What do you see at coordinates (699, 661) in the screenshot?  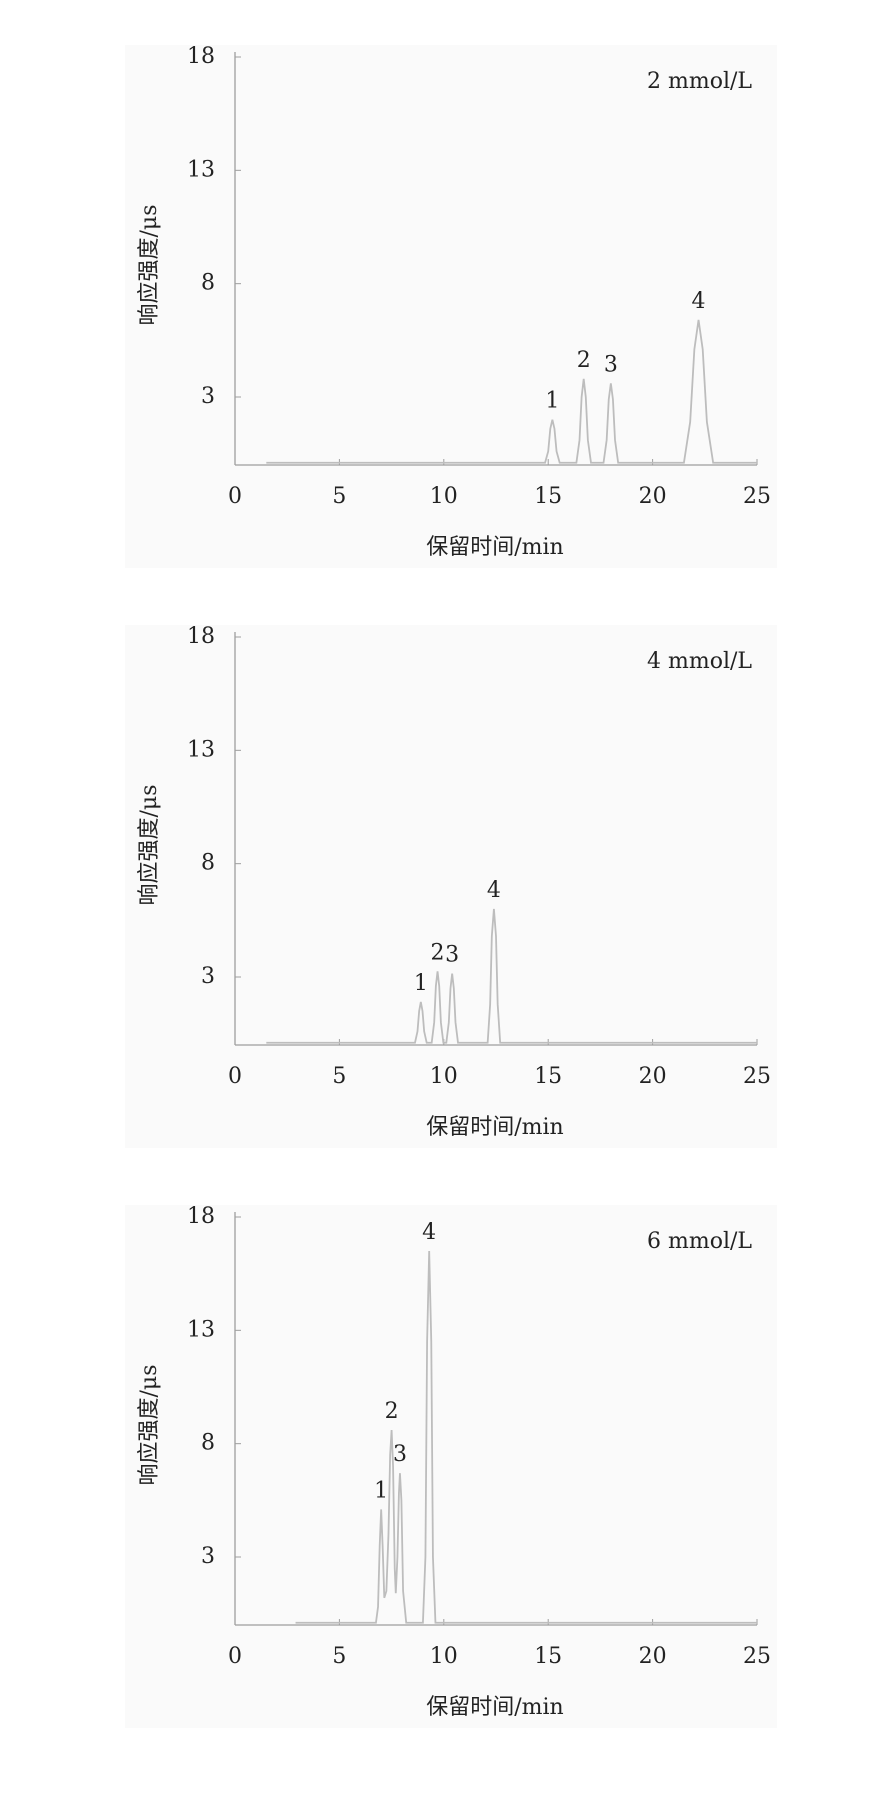 I see `concentration-label: 4 mmol/L` at bounding box center [699, 661].